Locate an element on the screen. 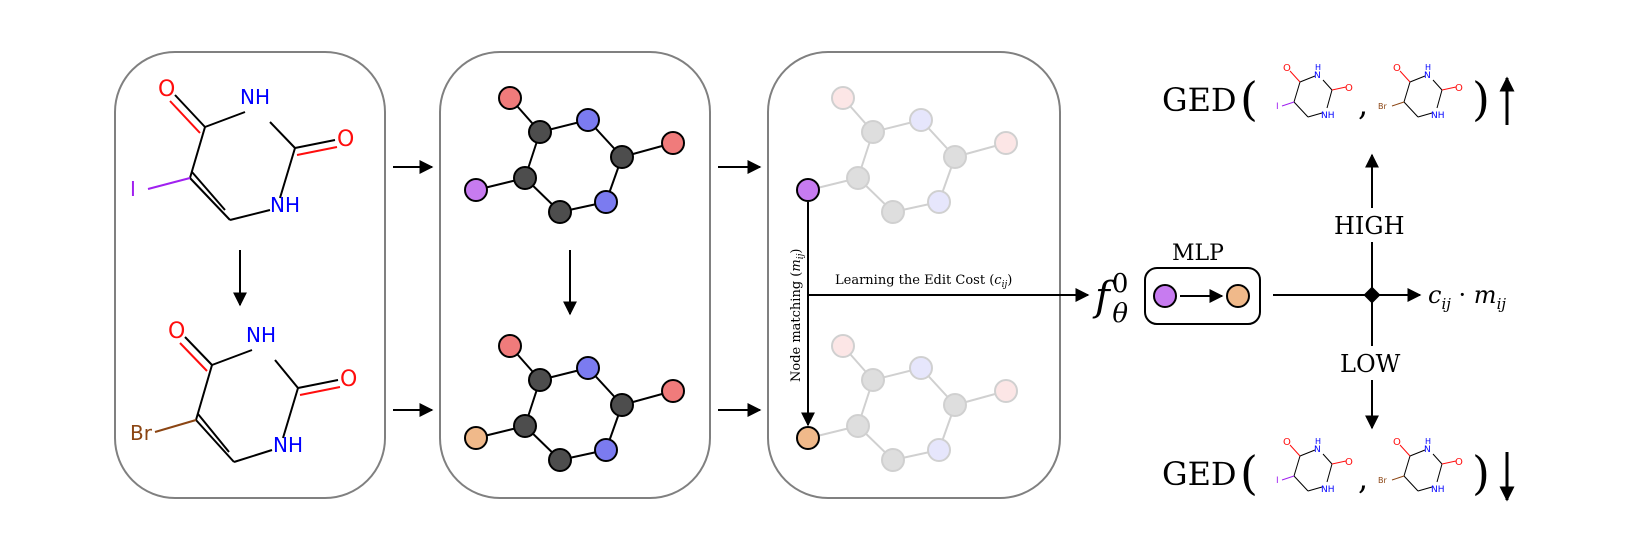 This screenshot has height=548, width=1632. ged-comma-bottom: , is located at coordinates (1363, 478).